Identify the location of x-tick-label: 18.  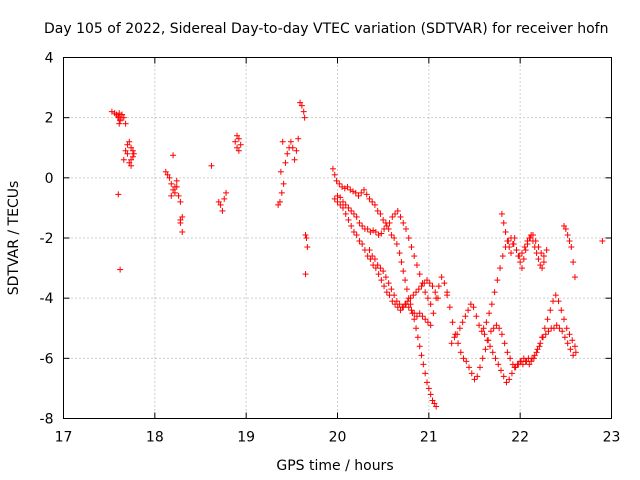
(155, 438).